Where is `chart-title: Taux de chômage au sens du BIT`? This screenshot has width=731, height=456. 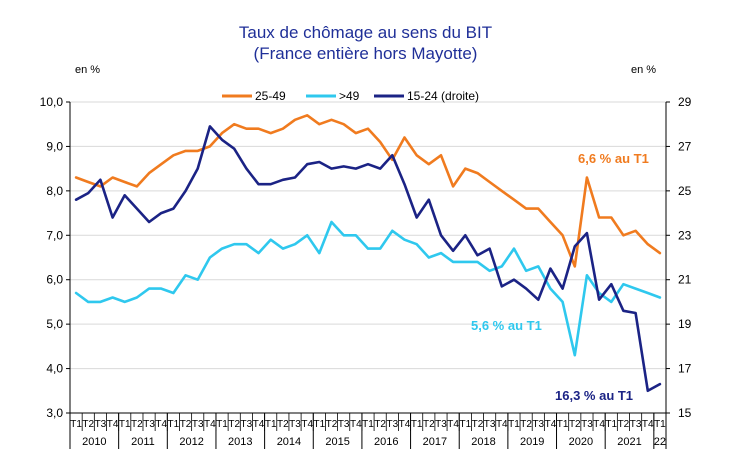 chart-title: Taux de chômage au sens du BIT is located at coordinates (365, 32).